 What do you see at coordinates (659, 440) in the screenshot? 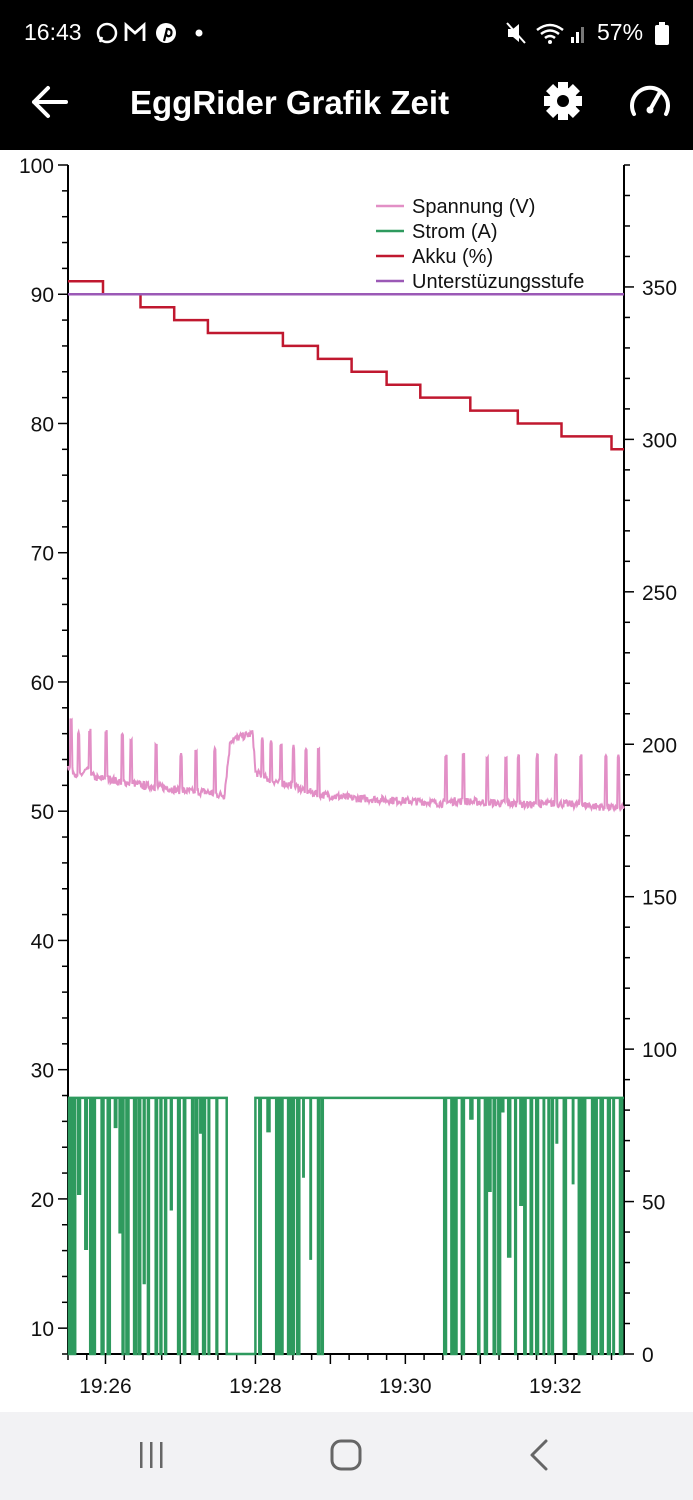
I see `y-right-tick-label: 300` at bounding box center [659, 440].